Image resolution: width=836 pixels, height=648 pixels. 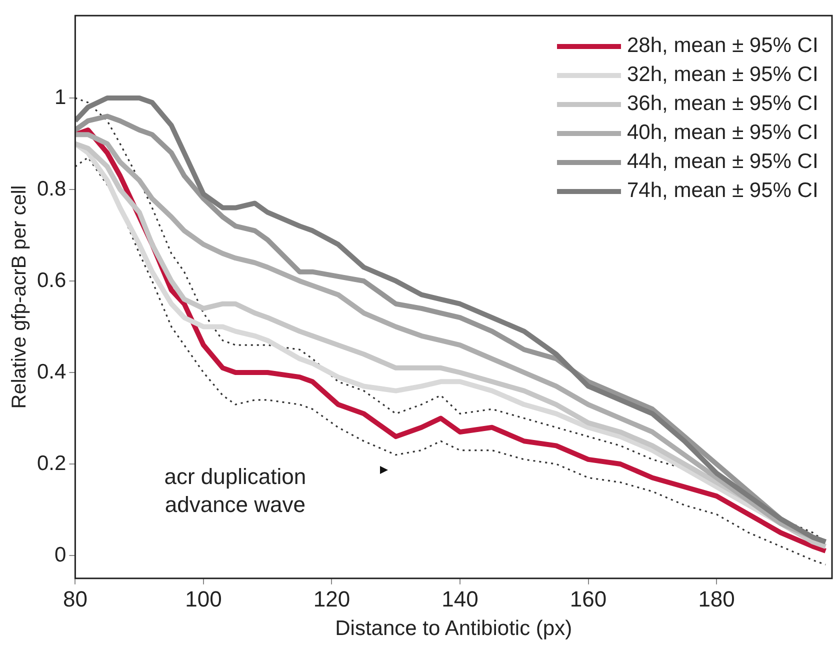 I want to click on y-tick-label: 0.6, so click(x=51, y=280).